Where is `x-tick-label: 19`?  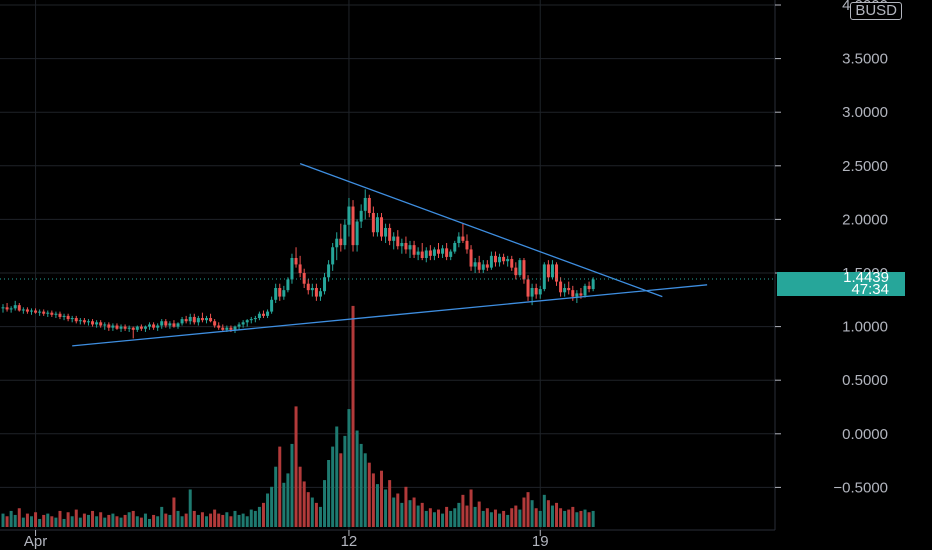 x-tick-label: 19 is located at coordinates (540, 541).